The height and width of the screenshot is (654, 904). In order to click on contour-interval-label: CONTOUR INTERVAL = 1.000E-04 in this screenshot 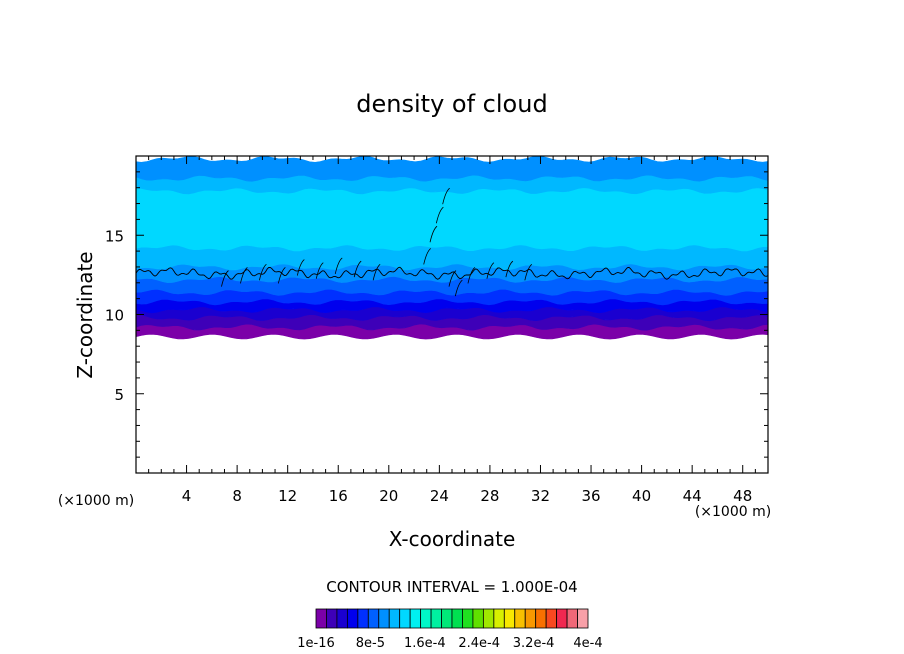, I will do `click(451, 587)`.